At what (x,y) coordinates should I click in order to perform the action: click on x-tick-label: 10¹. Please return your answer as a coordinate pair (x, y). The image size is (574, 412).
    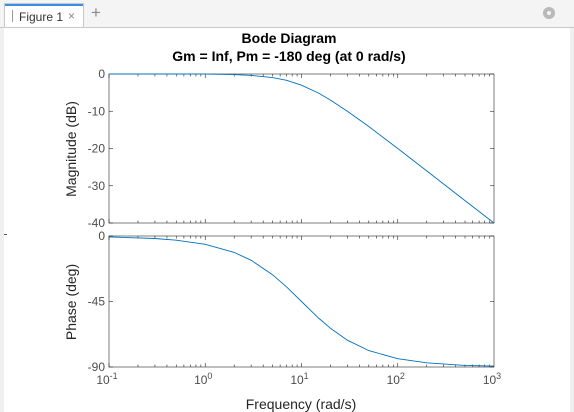
    Looking at the image, I should click on (299, 379).